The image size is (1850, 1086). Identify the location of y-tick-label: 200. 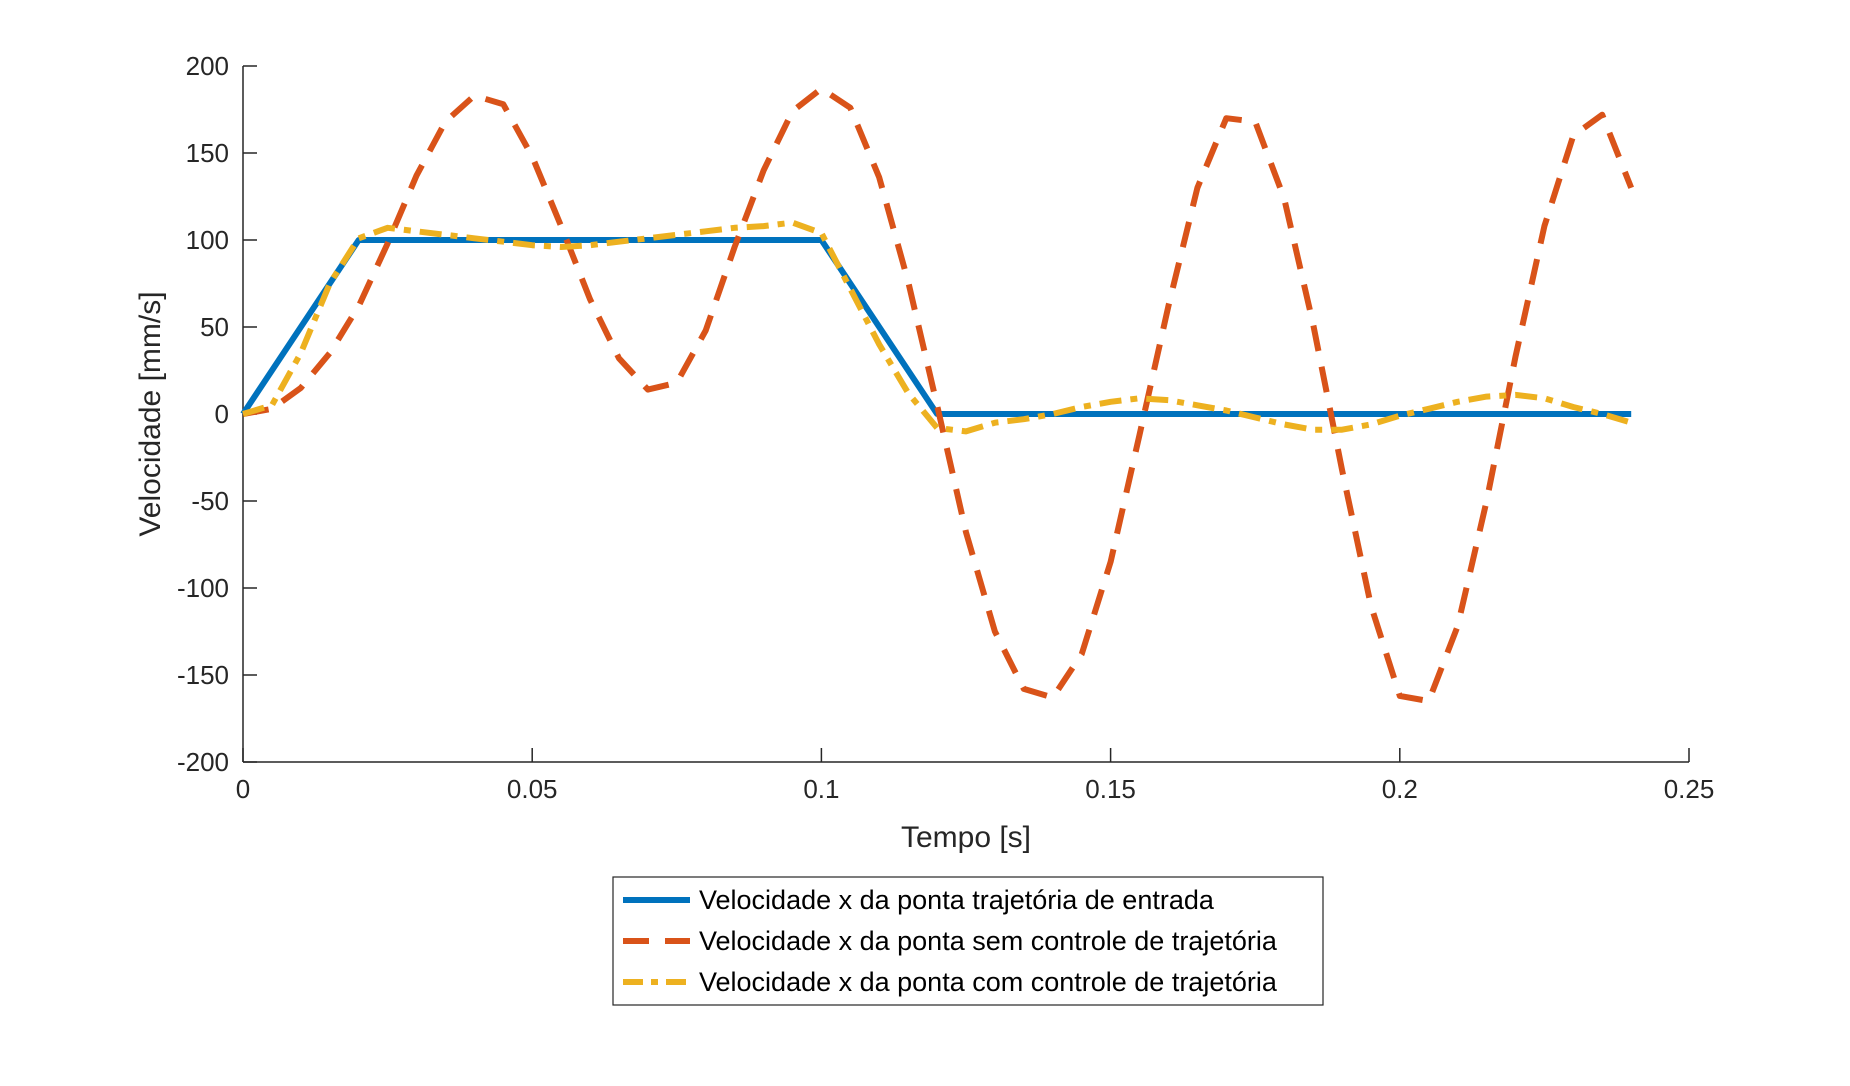
(207, 66).